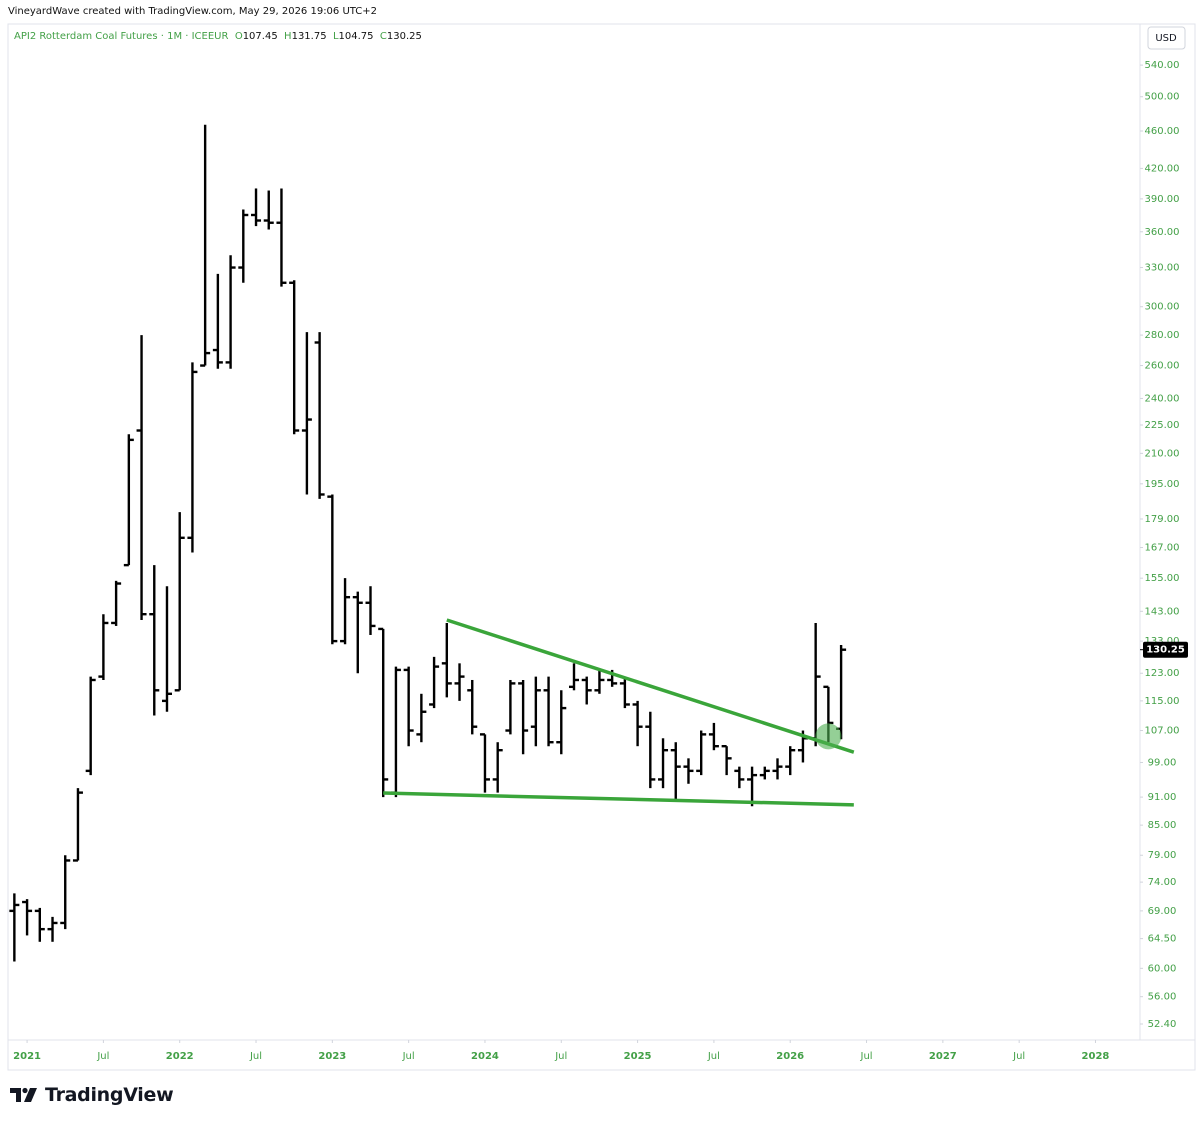  Describe the element at coordinates (288, 36) in the screenshot. I see `high-label: H` at that location.